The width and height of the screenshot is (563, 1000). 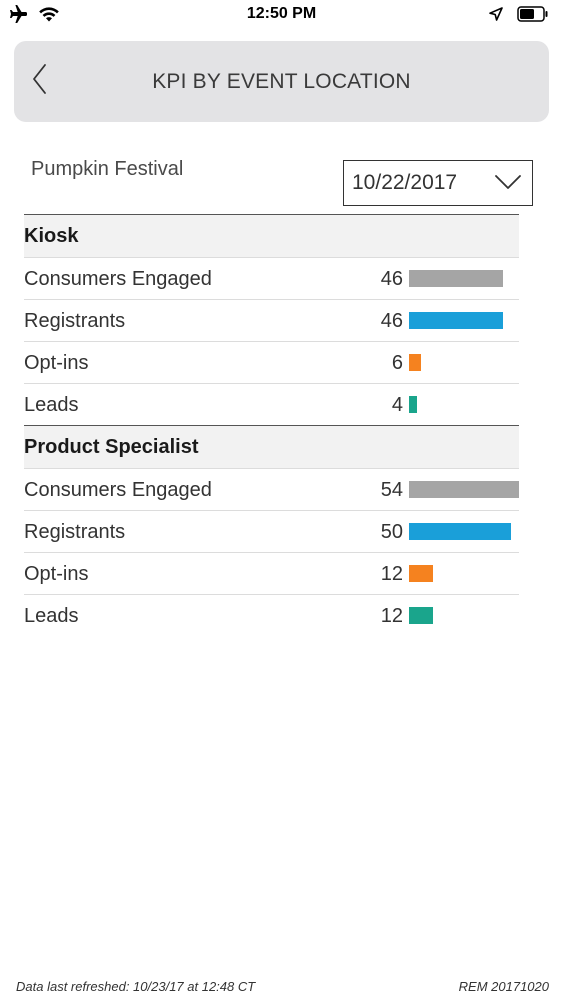 What do you see at coordinates (271, 615) in the screenshot?
I see `table-row: Leads 12` at bounding box center [271, 615].